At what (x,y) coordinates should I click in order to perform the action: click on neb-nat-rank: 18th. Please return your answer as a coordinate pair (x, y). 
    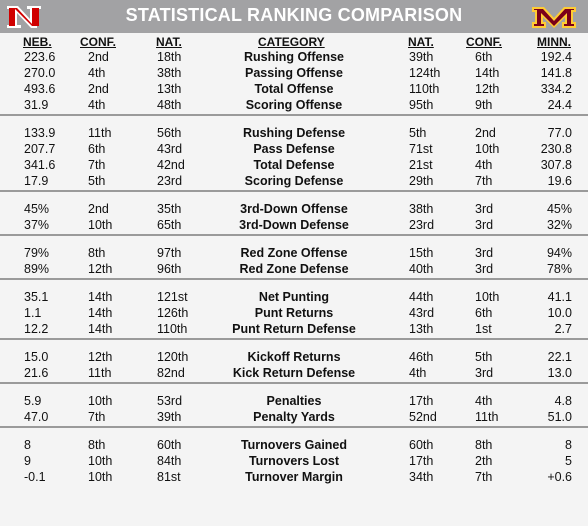
    Looking at the image, I should click on (169, 57).